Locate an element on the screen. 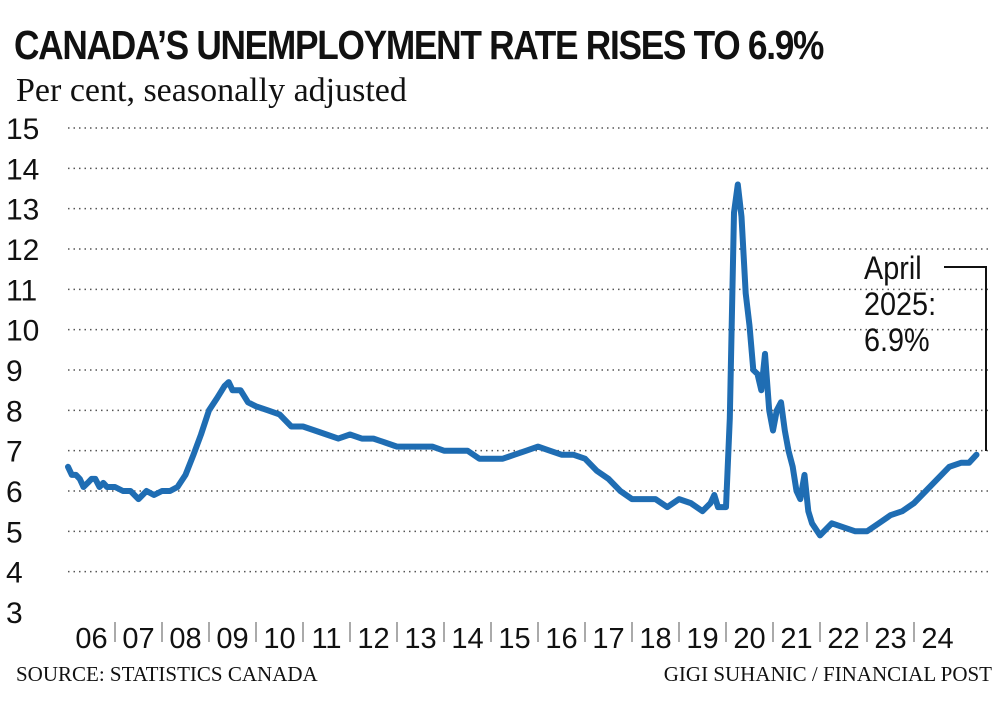 This screenshot has width=1000, height=711. annotation-line-2: 2025: is located at coordinates (900, 304).